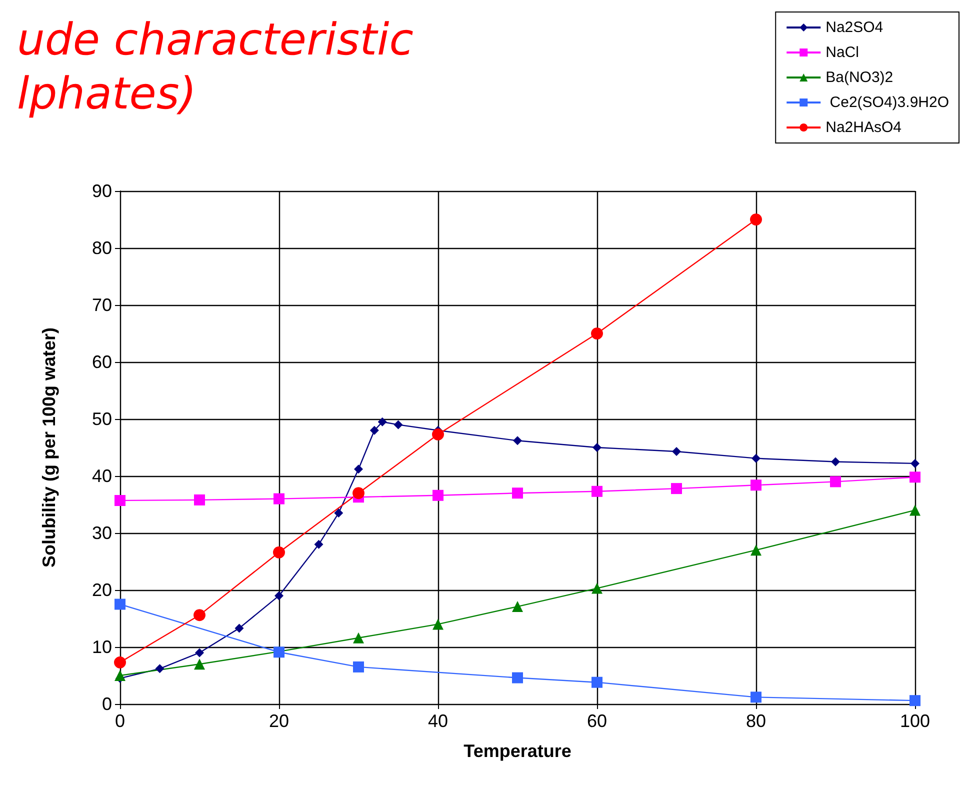 Image resolution: width=971 pixels, height=794 pixels. What do you see at coordinates (215, 67) in the screenshot?
I see `chart-title: ude characteristic lphates)` at bounding box center [215, 67].